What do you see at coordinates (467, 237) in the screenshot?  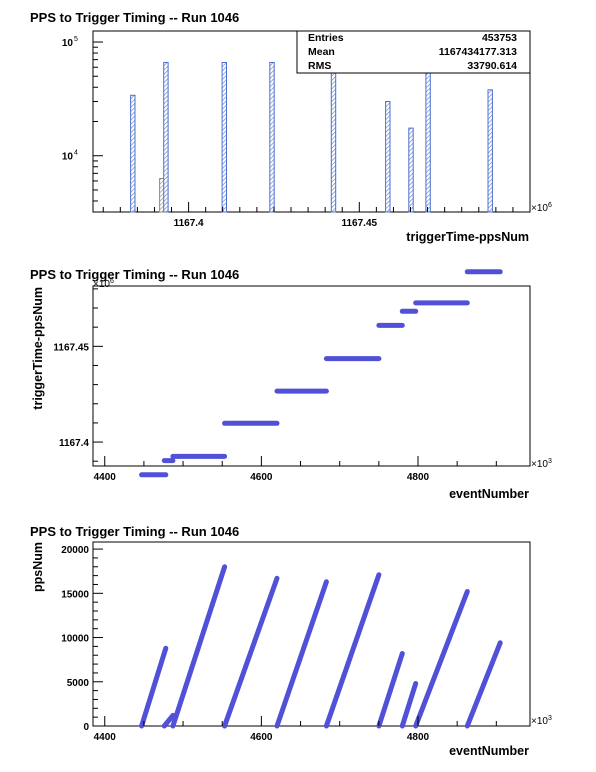 I see `histogram-x-axis-label: triggerTime-ppsNum` at bounding box center [467, 237].